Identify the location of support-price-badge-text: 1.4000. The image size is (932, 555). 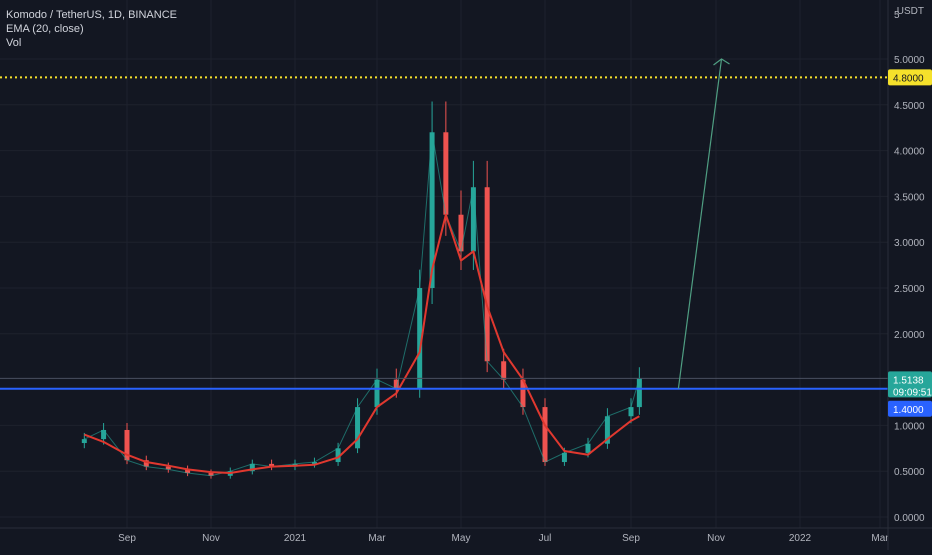
(908, 410).